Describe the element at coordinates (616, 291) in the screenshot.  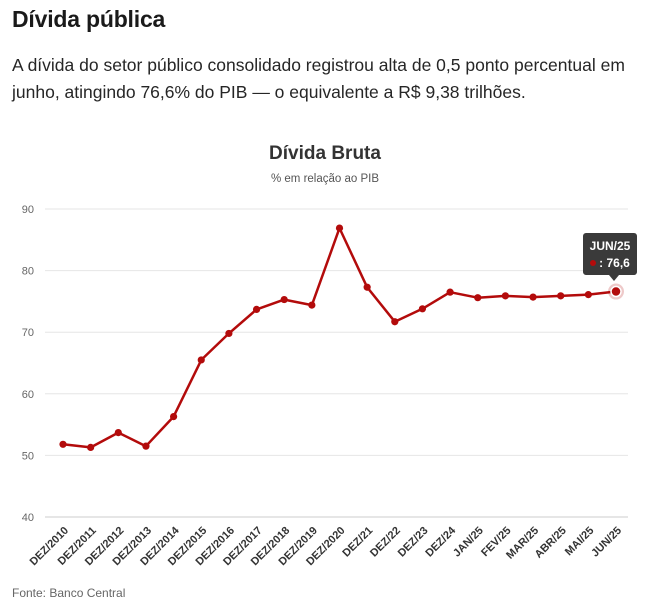
I see `data-point-highlighted` at that location.